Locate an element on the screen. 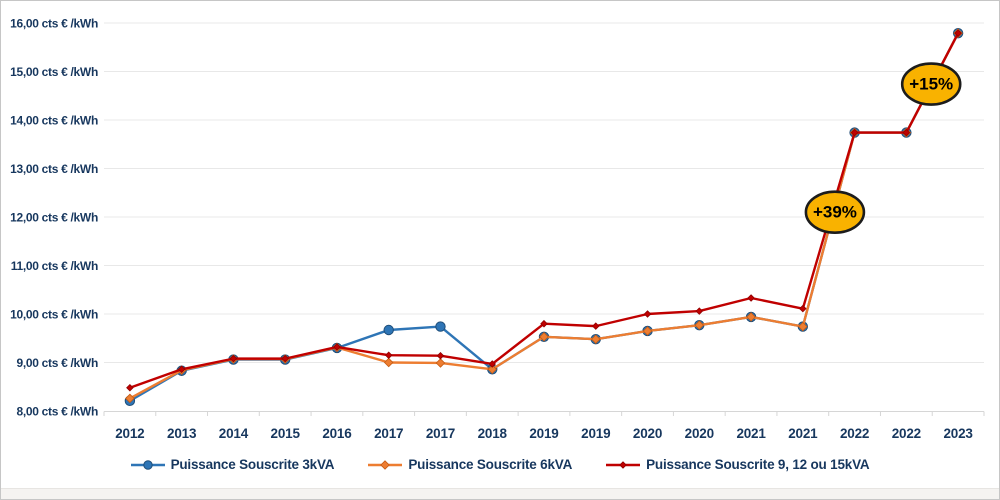  x-tick-label: 2018 is located at coordinates (493, 433).